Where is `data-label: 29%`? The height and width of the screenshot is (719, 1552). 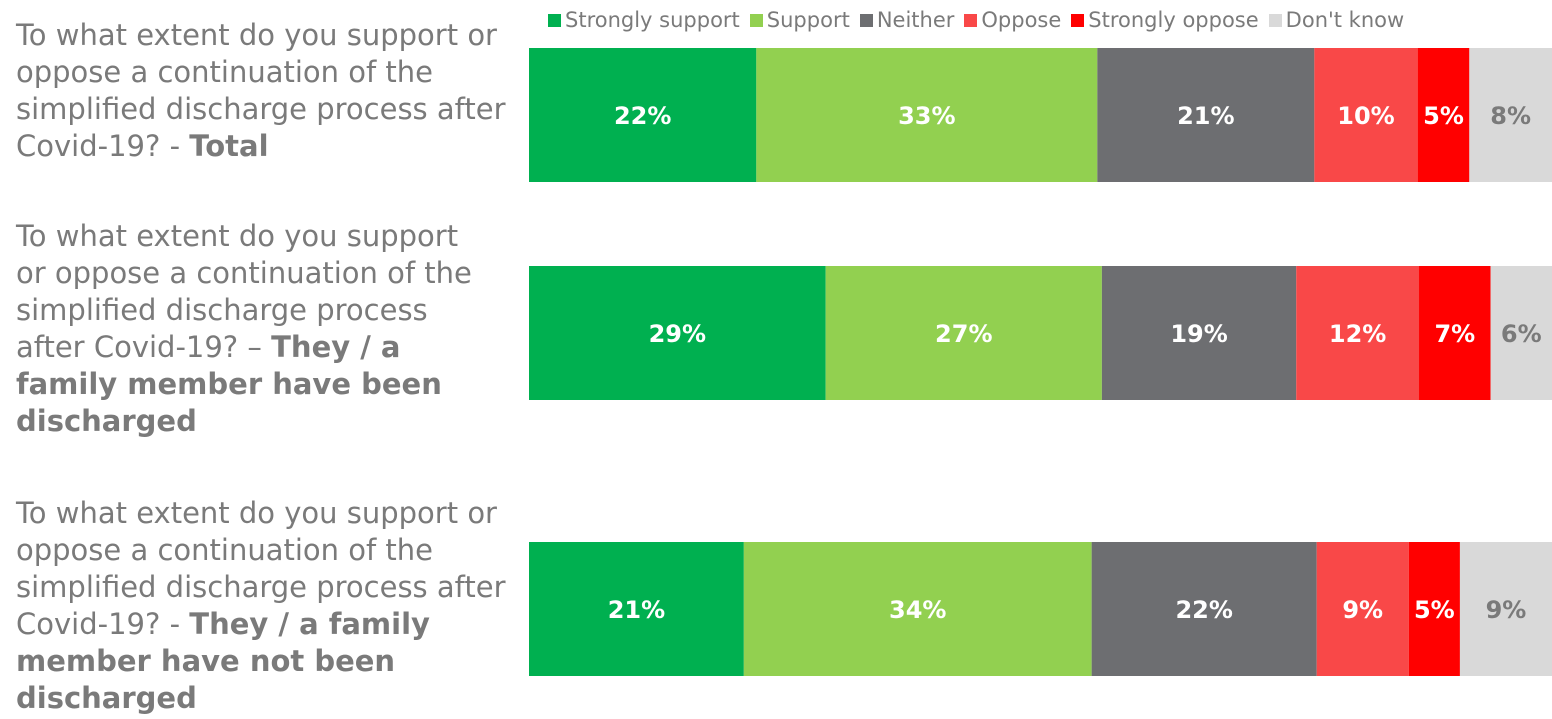 data-label: 29% is located at coordinates (677, 334).